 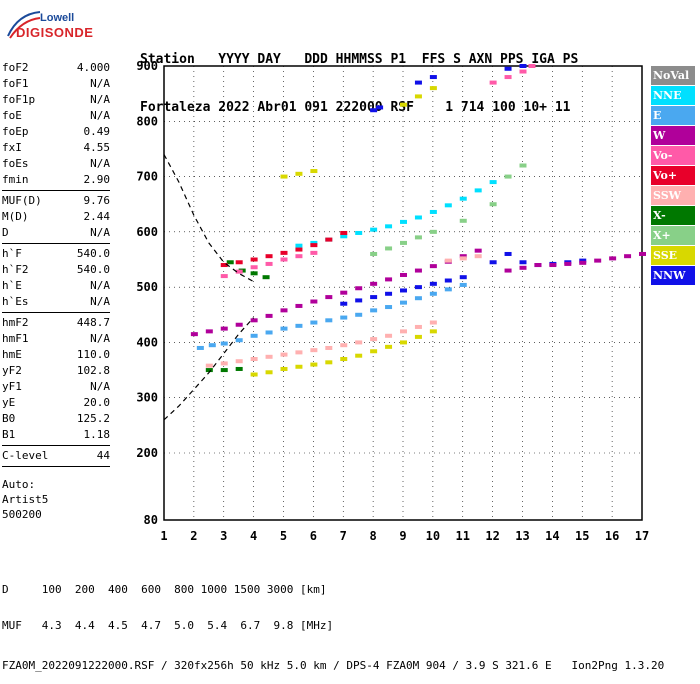 I want to click on auto-line: Auto:, so click(x=19, y=484).